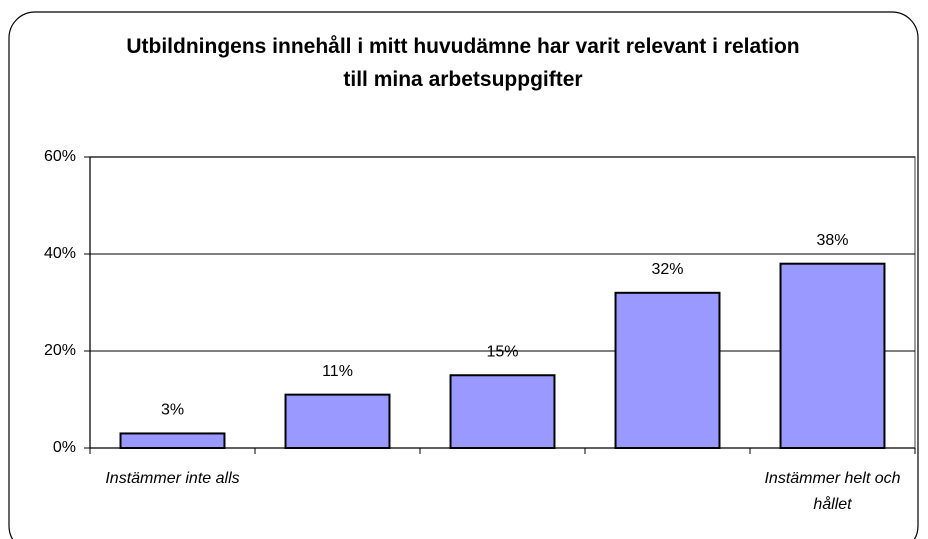 Image resolution: width=928 pixels, height=539 pixels. I want to click on data-label: 3%, so click(172, 410).